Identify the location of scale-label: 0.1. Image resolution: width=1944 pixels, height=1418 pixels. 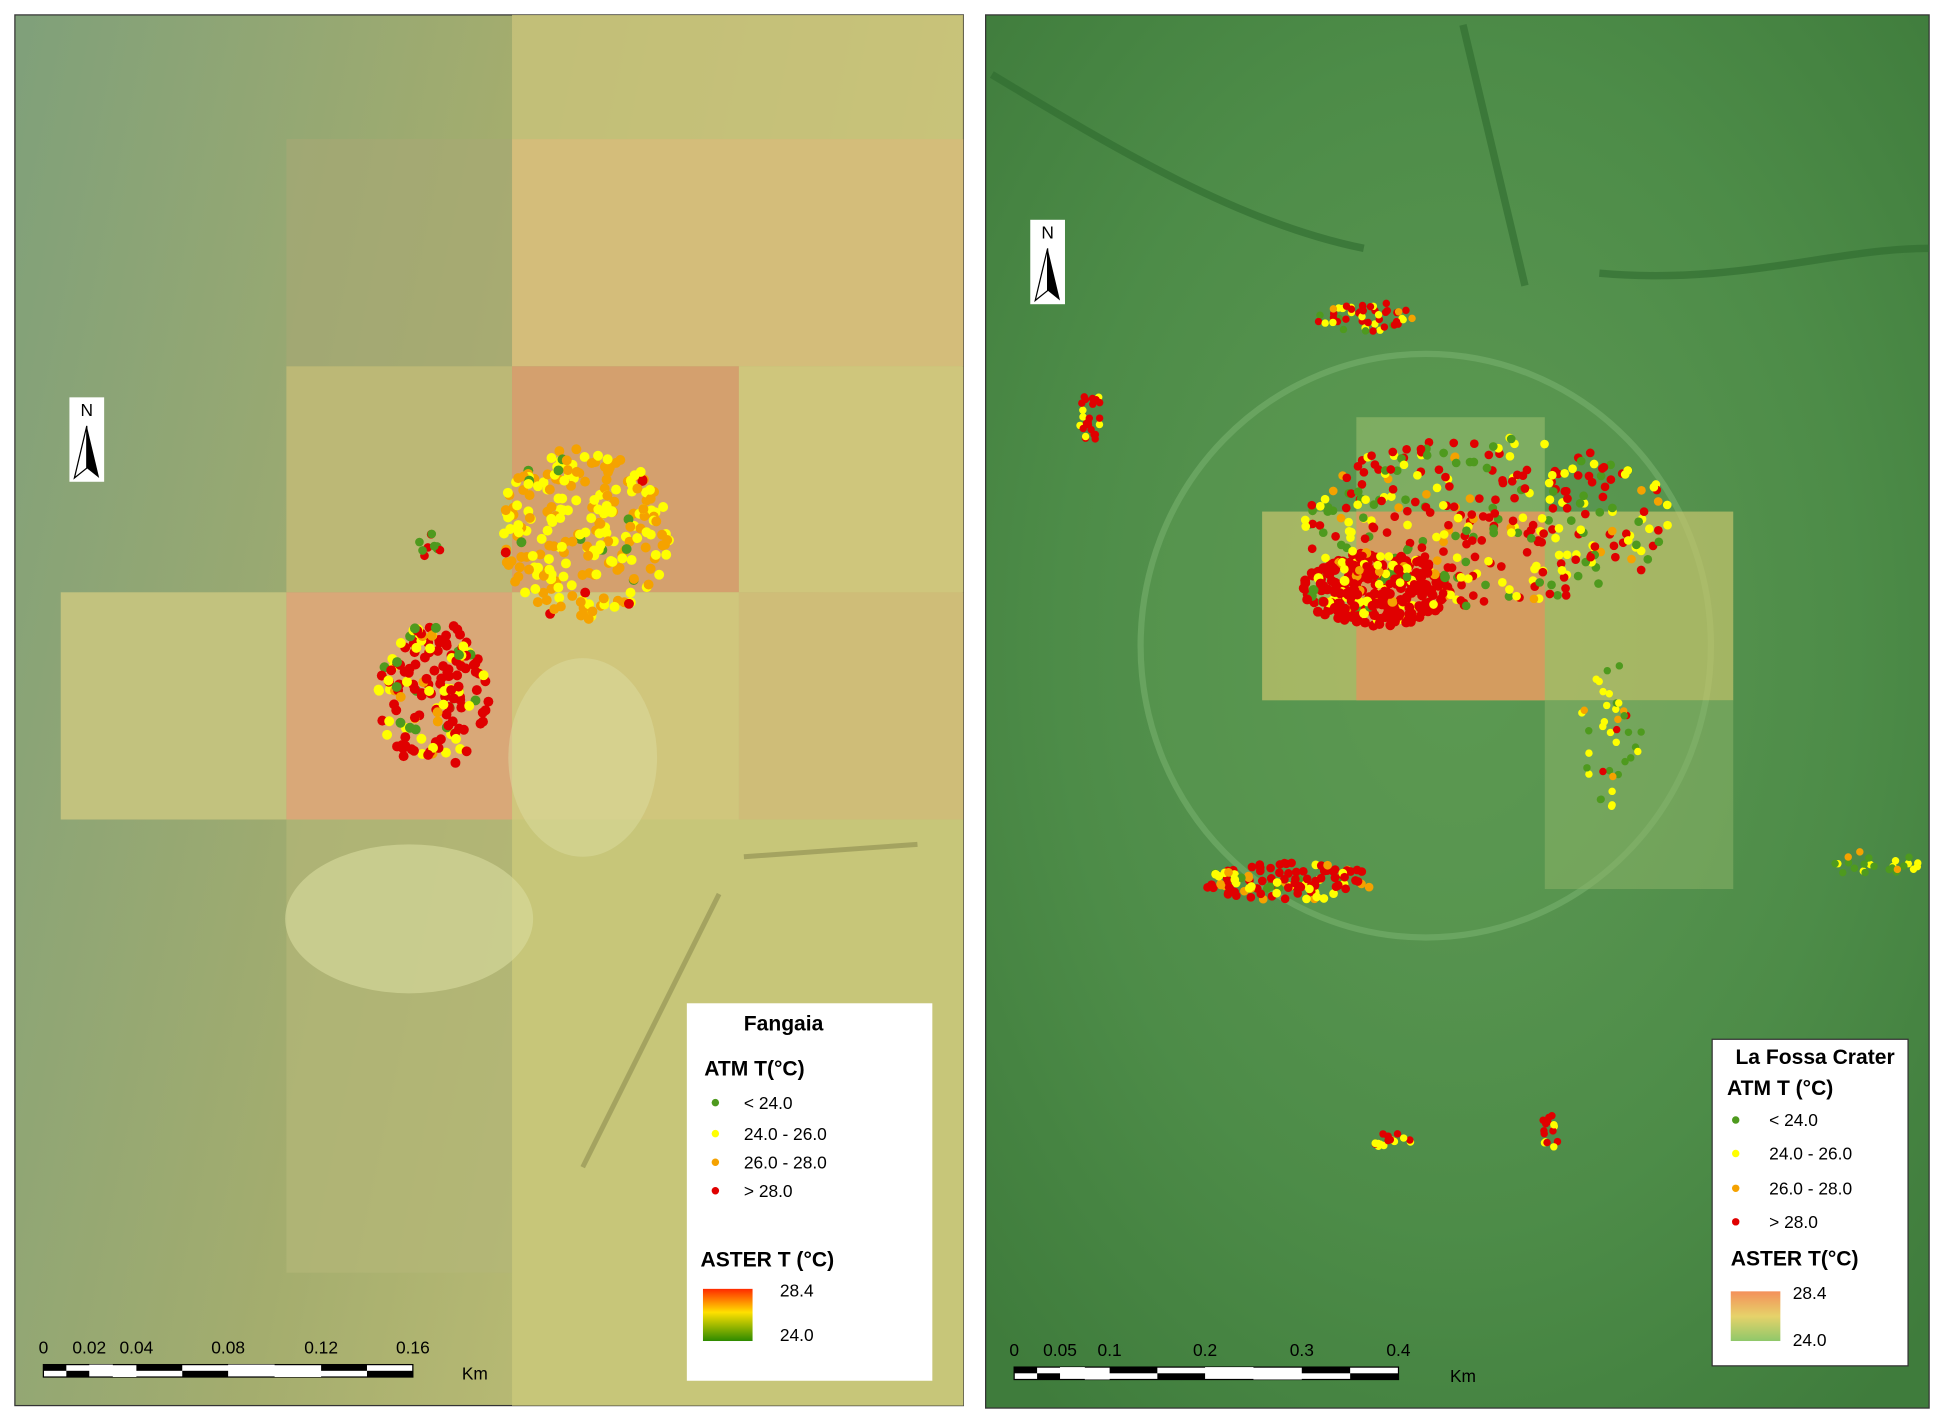
(1110, 1350).